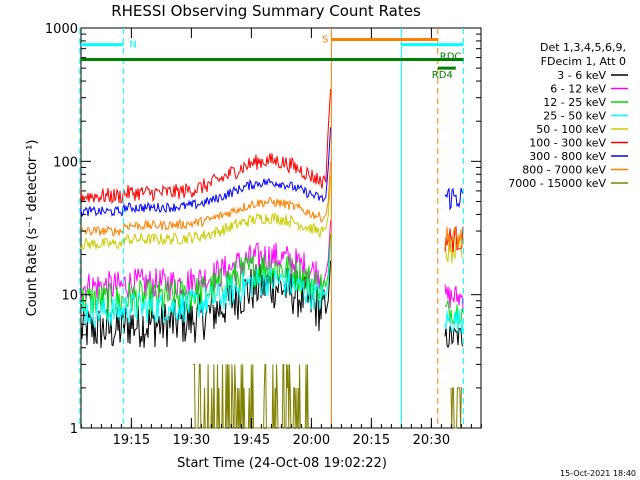 The height and width of the screenshot is (480, 640). Describe the element at coordinates (451, 57) in the screenshot. I see `state-bar-label-5: RDC` at that location.